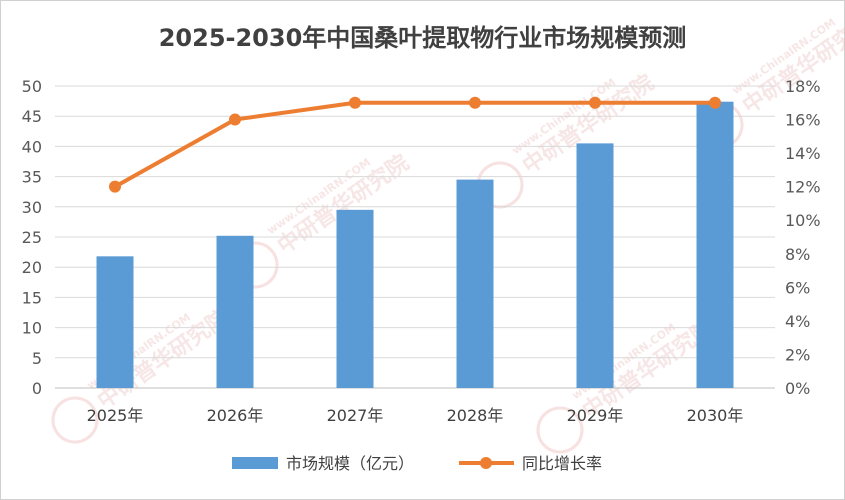  Describe the element at coordinates (32, 297) in the screenshot. I see `y-left-tick-label: 15` at that location.